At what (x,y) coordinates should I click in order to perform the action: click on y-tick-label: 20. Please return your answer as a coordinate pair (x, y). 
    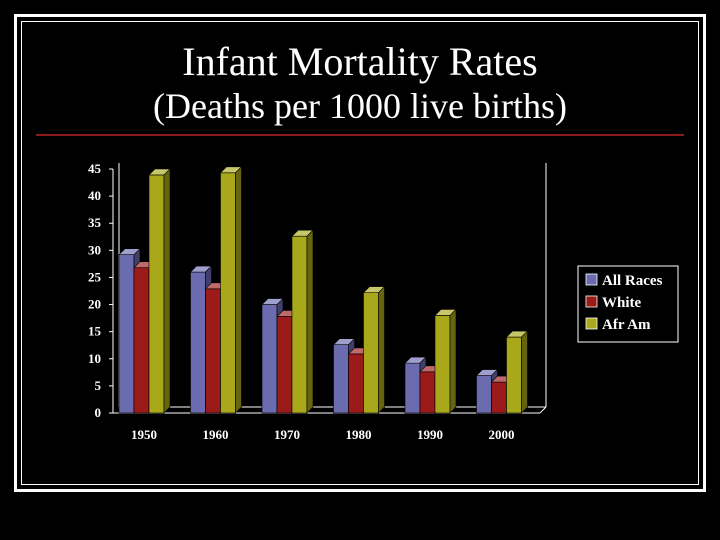
    Looking at the image, I should click on (94, 304).